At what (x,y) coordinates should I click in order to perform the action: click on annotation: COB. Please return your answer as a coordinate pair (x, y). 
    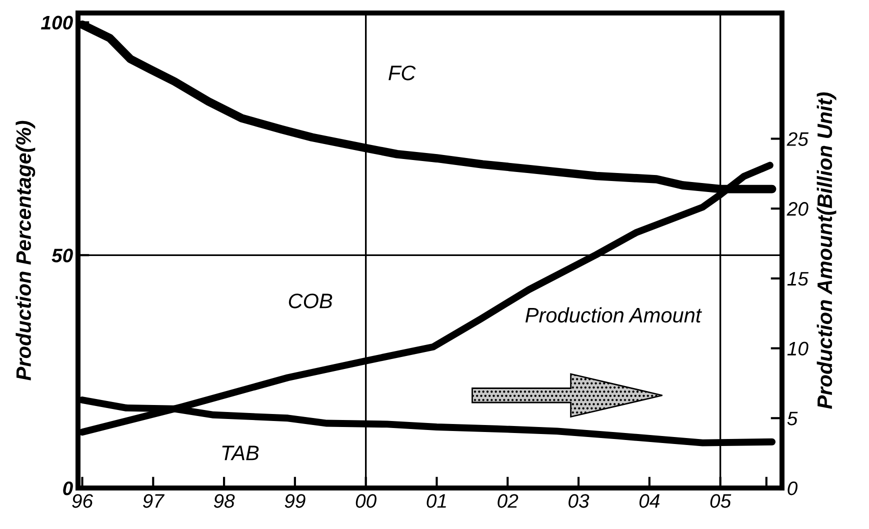
    Looking at the image, I should click on (310, 301).